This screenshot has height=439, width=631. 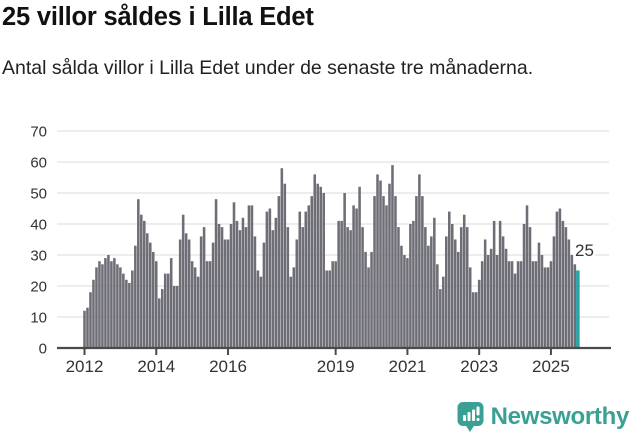 I want to click on y-tick-label: 50, so click(x=38, y=194).